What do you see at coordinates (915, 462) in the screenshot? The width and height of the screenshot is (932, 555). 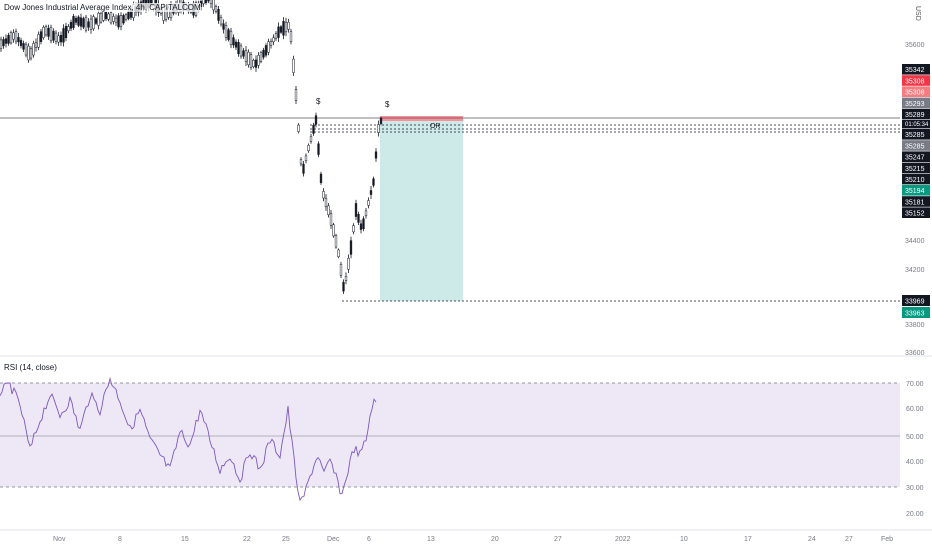 I see `rsi-tick: 40.00` at bounding box center [915, 462].